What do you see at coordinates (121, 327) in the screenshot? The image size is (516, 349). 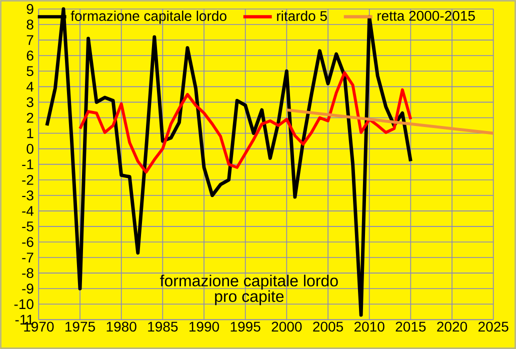 I see `x-tick-label: 1980` at bounding box center [121, 327].